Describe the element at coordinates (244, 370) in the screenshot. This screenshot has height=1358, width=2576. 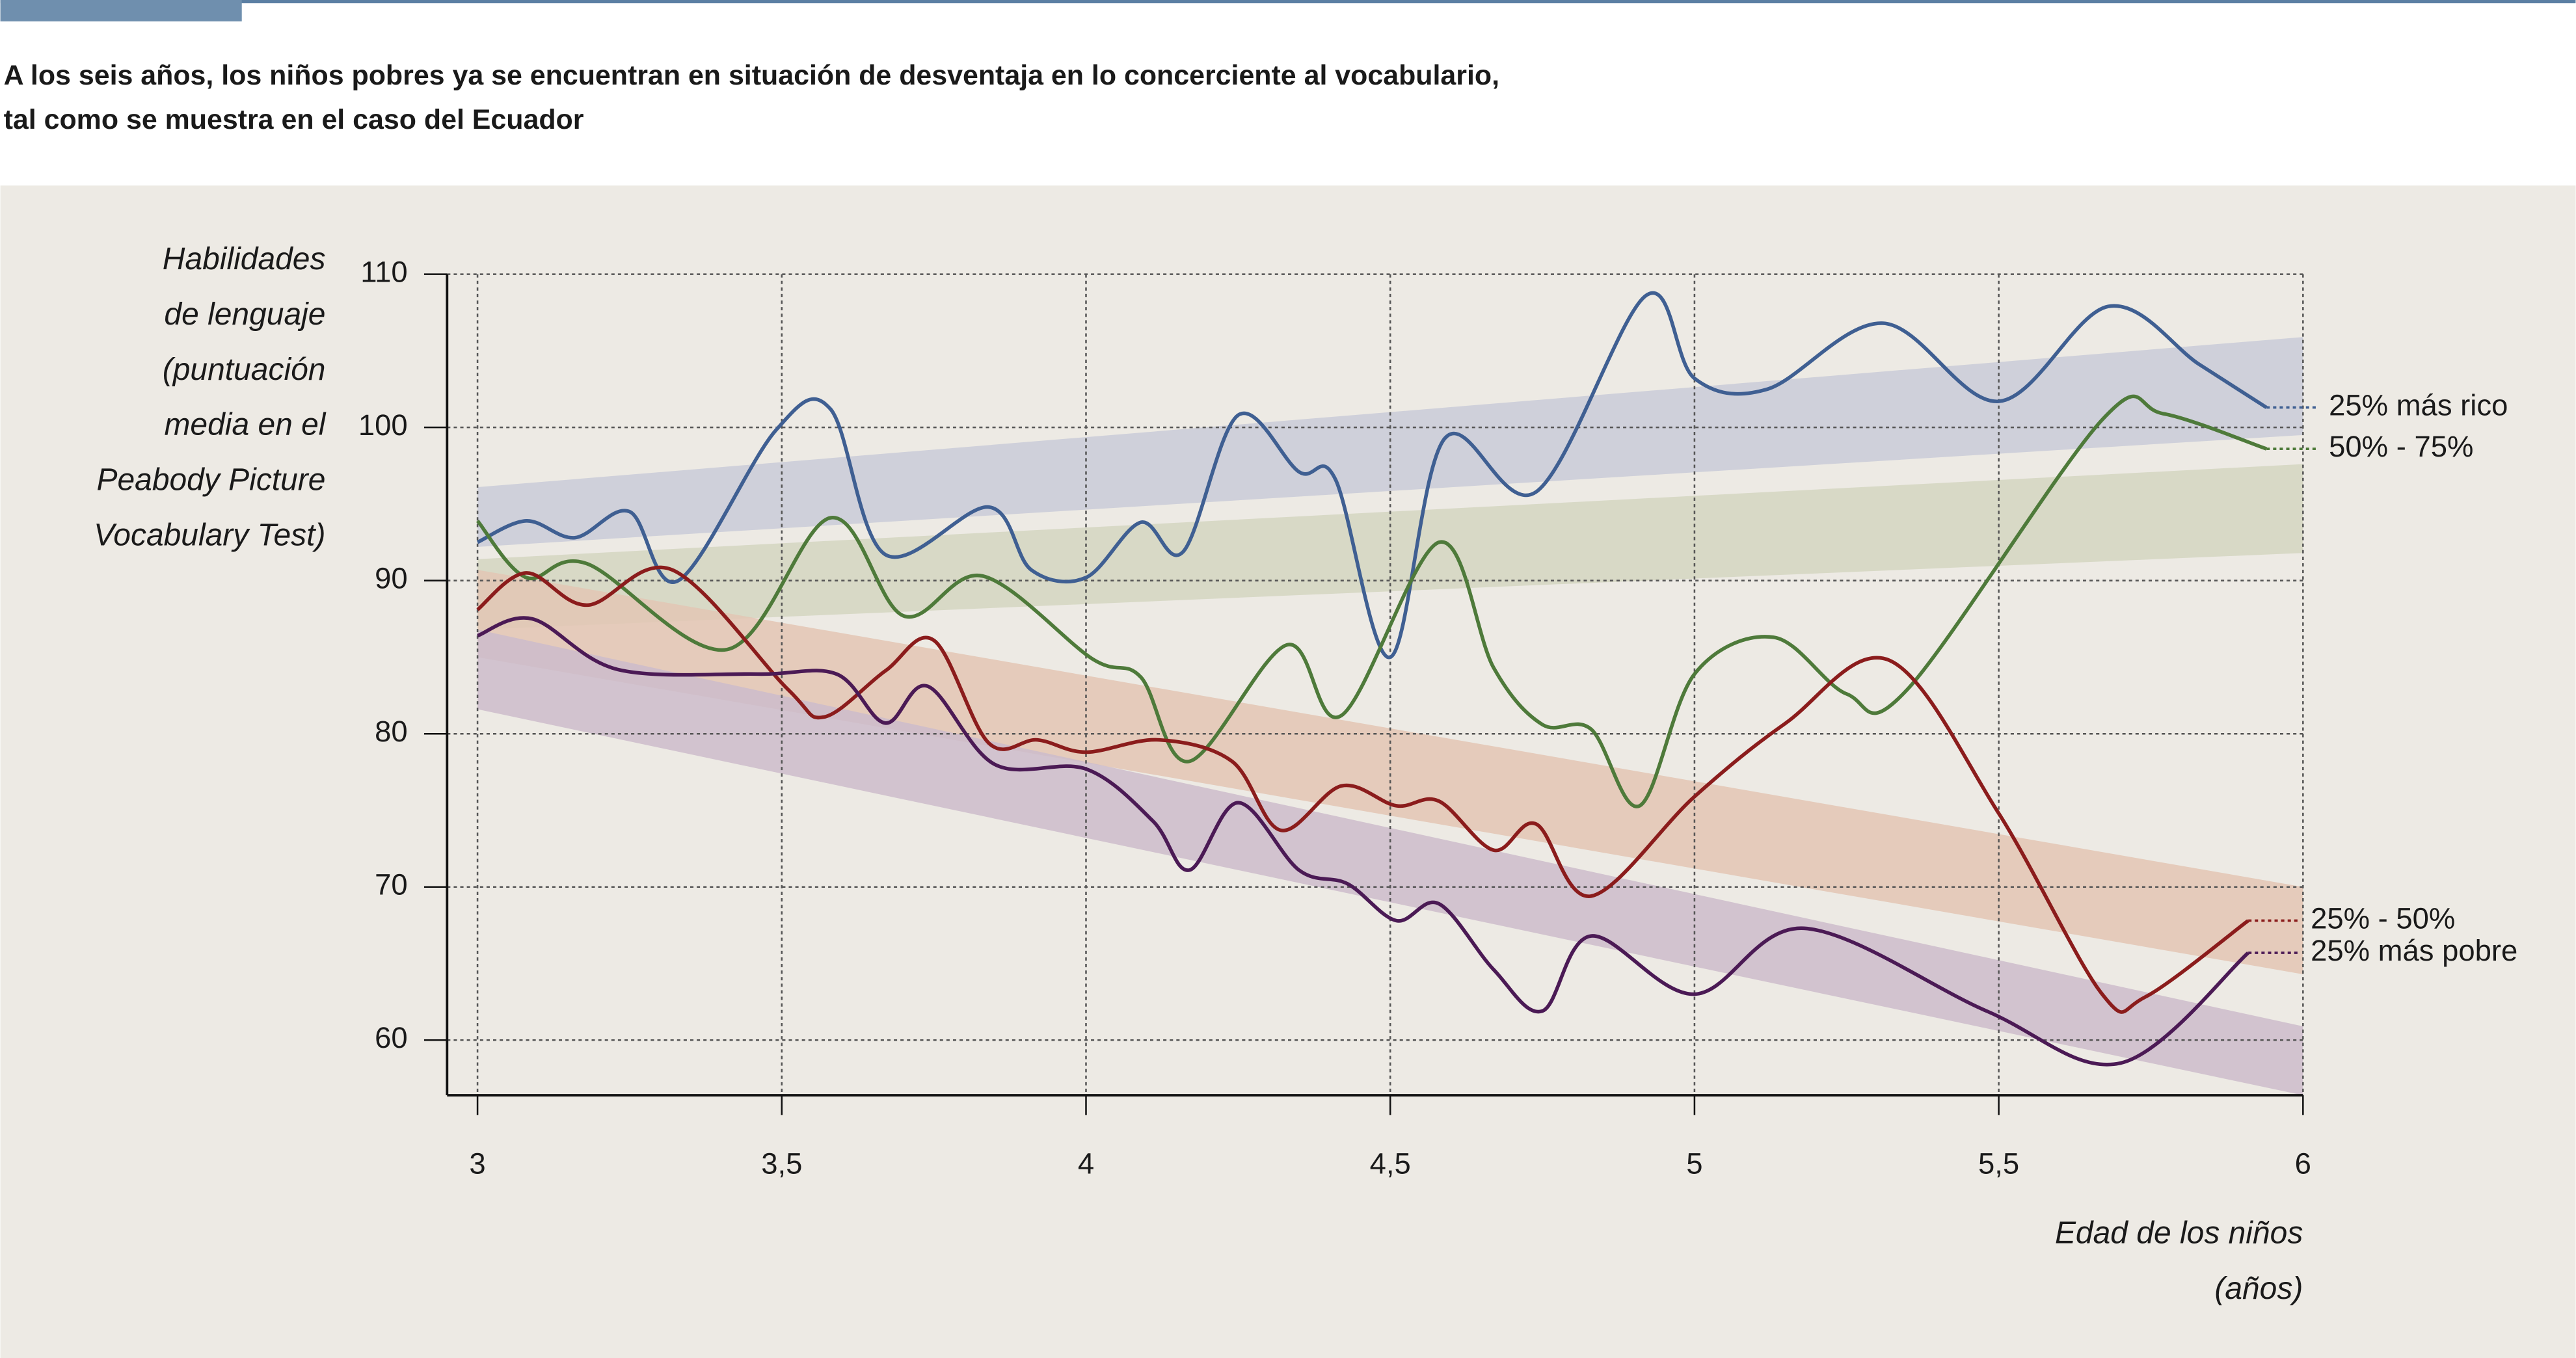
I see `y-axis-title: (puntuación` at that location.